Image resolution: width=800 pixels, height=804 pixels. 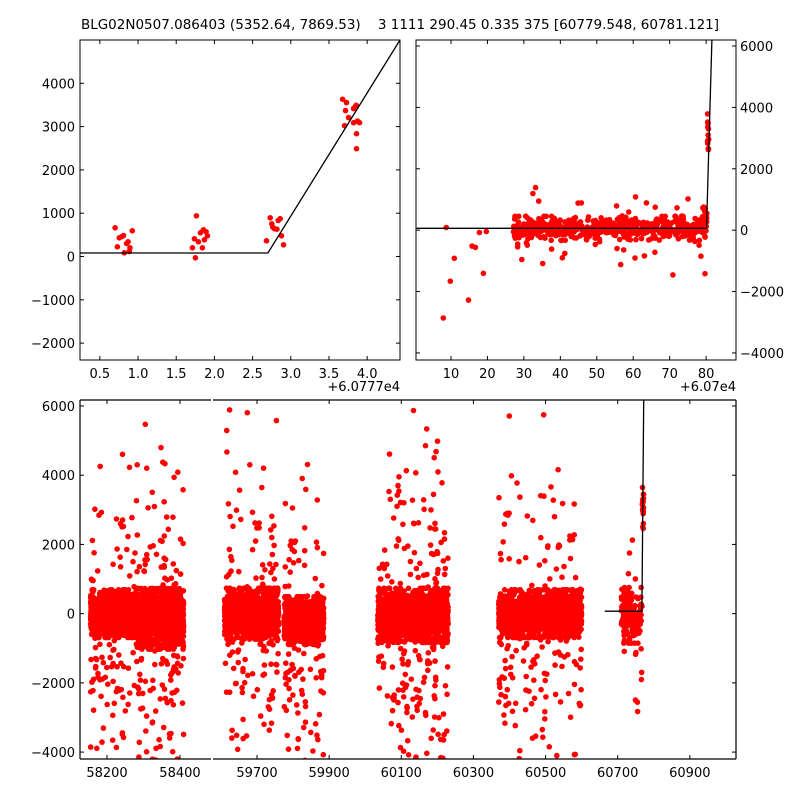 What do you see at coordinates (58, 128) in the screenshot?
I see `y-tick-label: 3000` at bounding box center [58, 128].